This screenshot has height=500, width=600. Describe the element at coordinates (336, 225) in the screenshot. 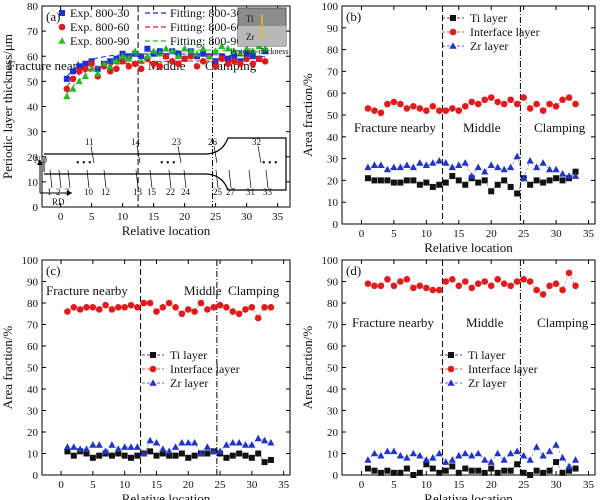

I see `y-tick-label: 0` at that location.